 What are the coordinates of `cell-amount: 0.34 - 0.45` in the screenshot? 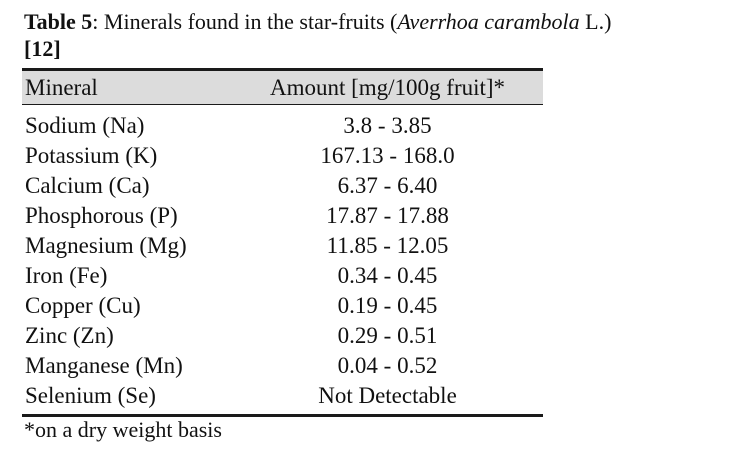 It's located at (387, 275).